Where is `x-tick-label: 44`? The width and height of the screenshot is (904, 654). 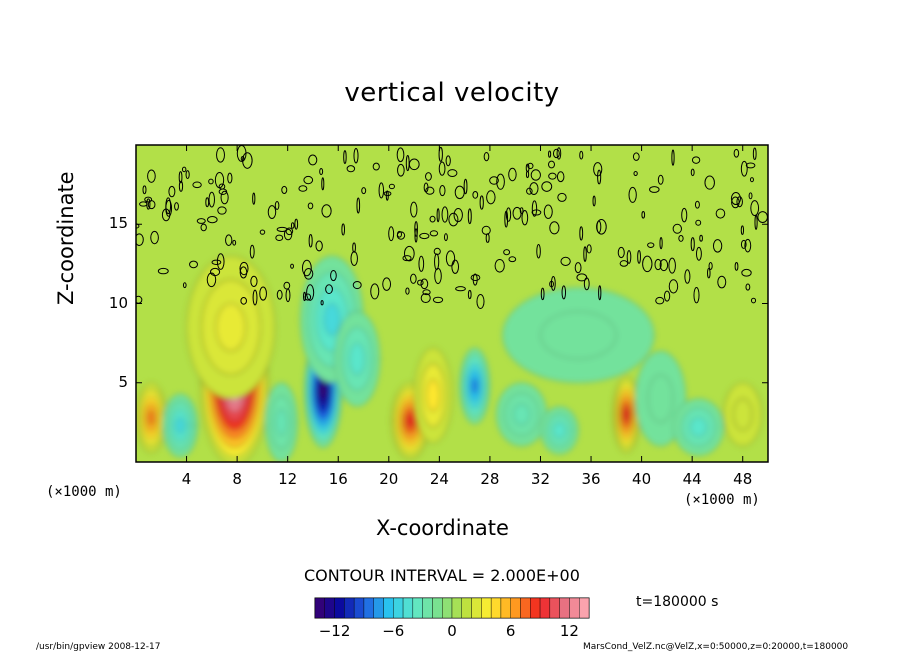 x-tick-label: 44 is located at coordinates (692, 479).